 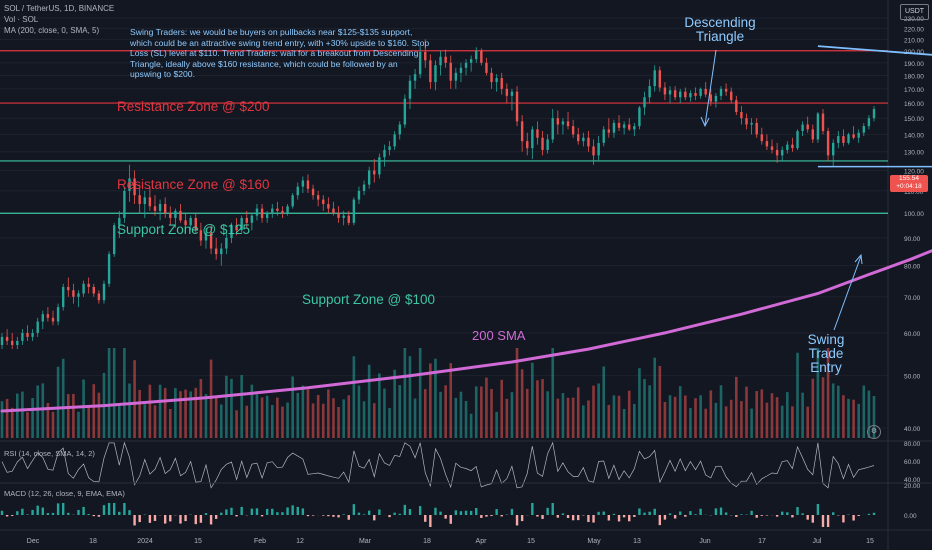 What do you see at coordinates (874, 432) in the screenshot?
I see `settings-icon: ⚙` at bounding box center [874, 432].